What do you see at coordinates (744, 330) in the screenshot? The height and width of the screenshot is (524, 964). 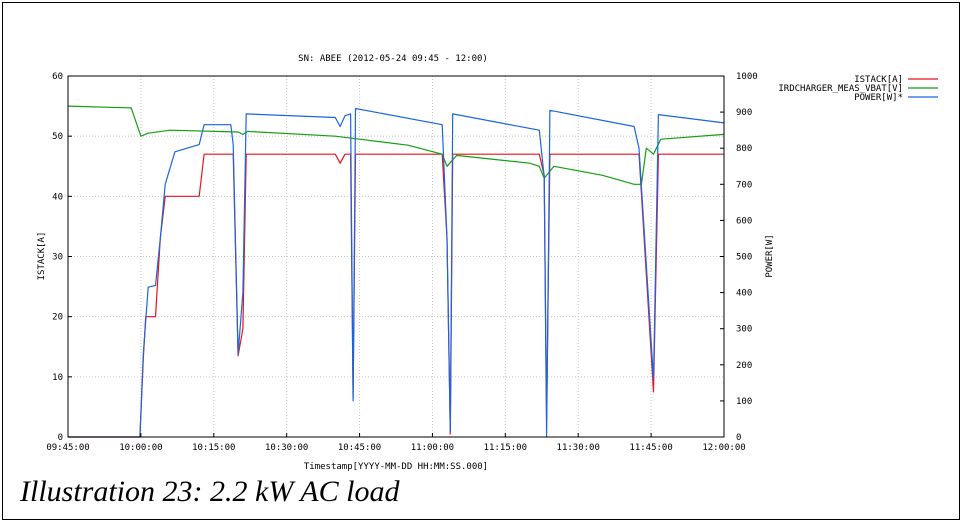 I see `y-tick-label-right: 300` at bounding box center [744, 330].